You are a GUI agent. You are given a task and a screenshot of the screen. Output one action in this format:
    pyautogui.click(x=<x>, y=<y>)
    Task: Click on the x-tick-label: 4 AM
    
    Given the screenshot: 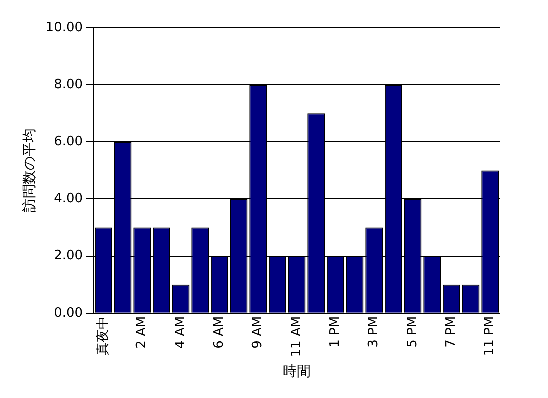 What is the action you would take?
    pyautogui.click(x=180, y=332)
    